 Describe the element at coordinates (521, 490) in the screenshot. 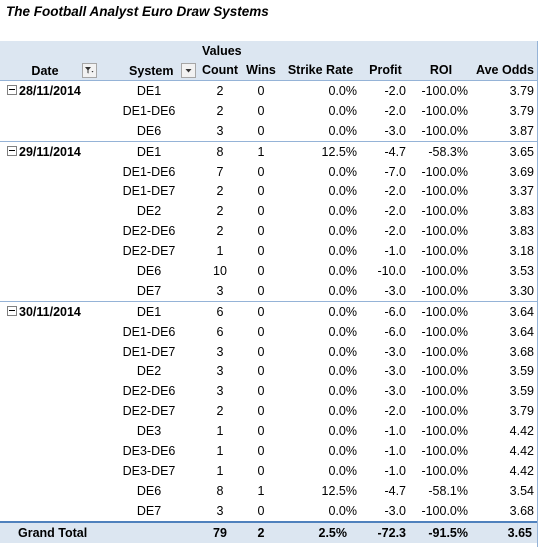

I see `ave-odds-cell: 3.54` at that location.